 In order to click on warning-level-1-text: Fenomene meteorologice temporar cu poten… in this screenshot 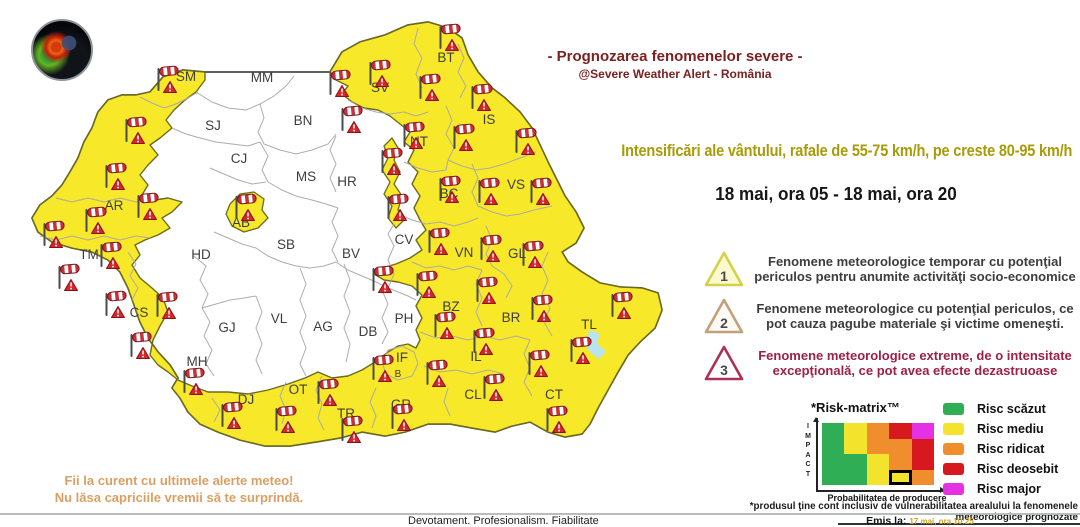, I will do `click(915, 268)`.